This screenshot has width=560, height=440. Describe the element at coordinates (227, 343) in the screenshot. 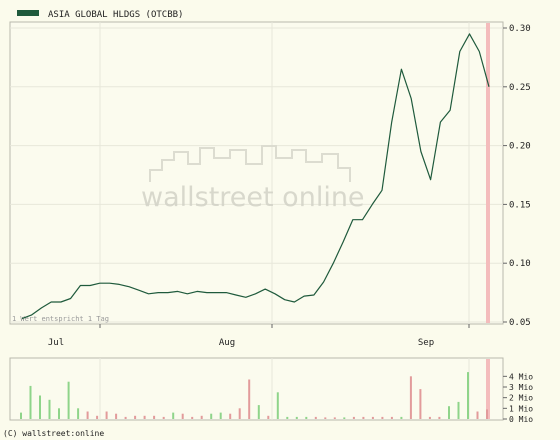

I see `price-x-tick-label: Aug` at that location.